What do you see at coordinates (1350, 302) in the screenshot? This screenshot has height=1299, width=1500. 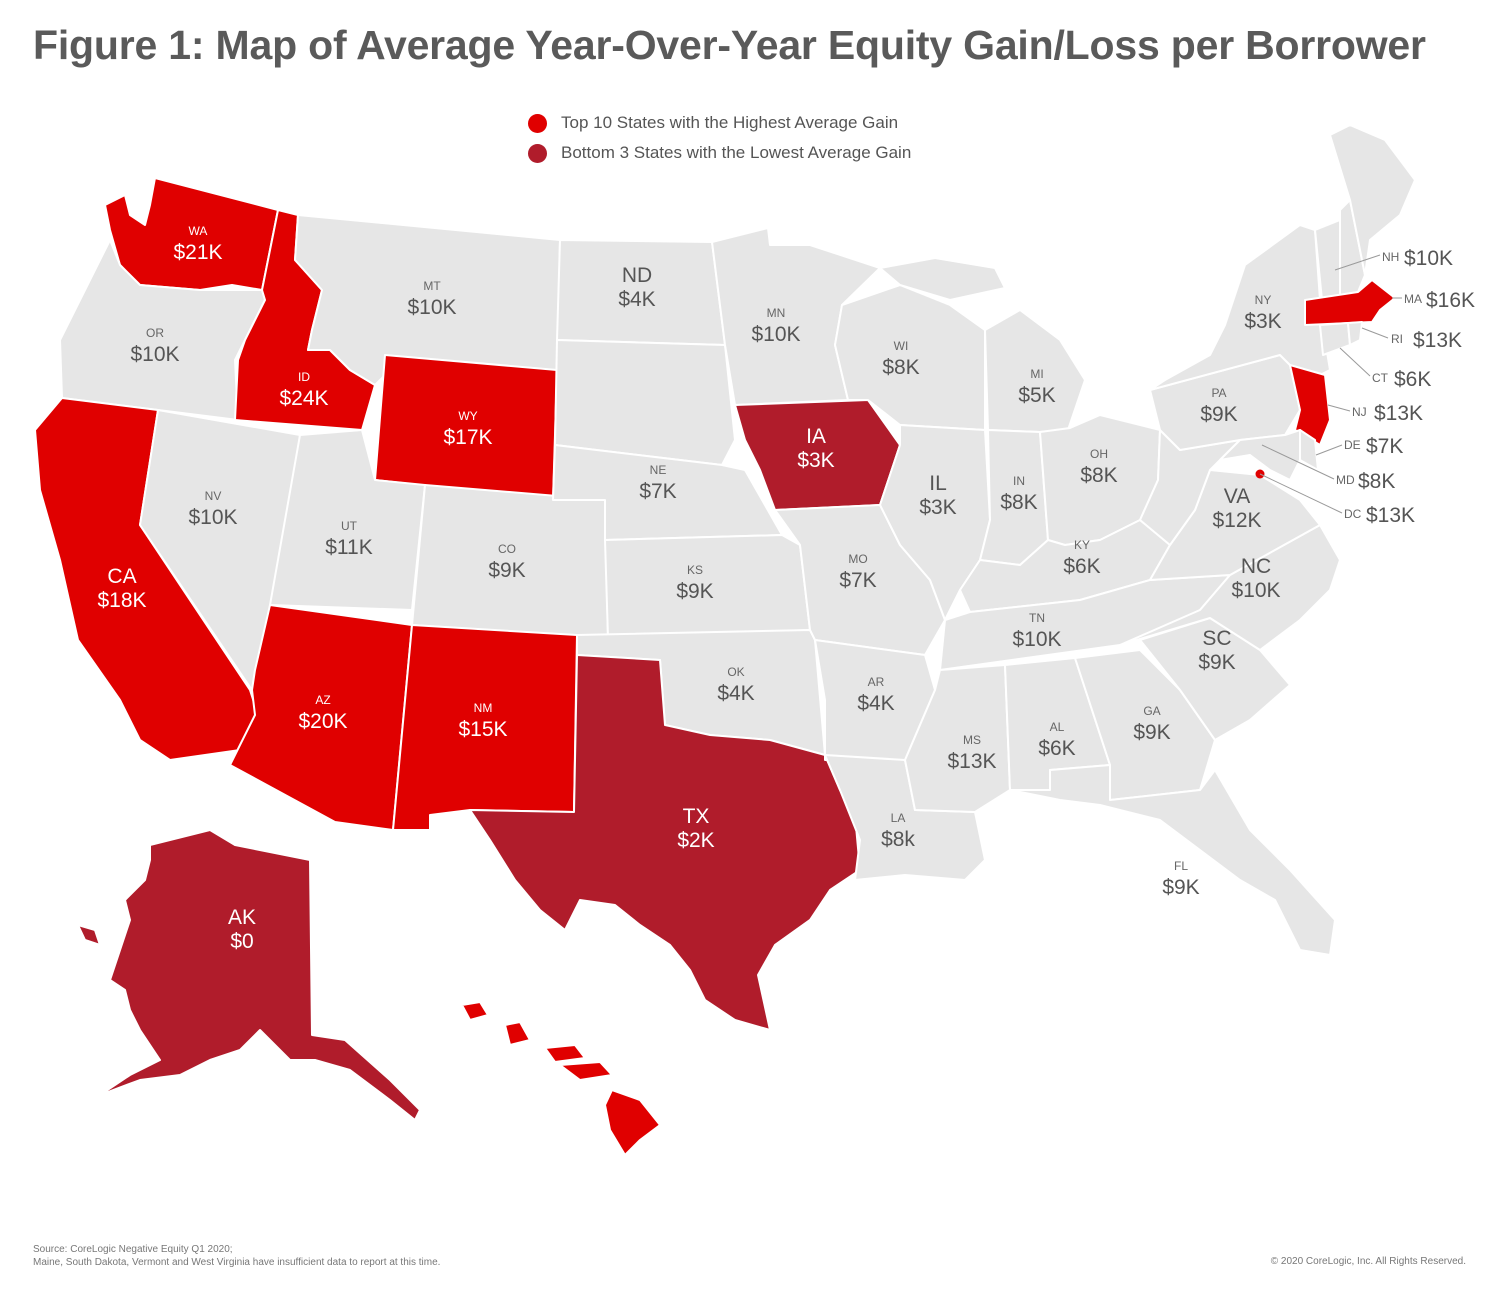 I see `state-ma` at bounding box center [1350, 302].